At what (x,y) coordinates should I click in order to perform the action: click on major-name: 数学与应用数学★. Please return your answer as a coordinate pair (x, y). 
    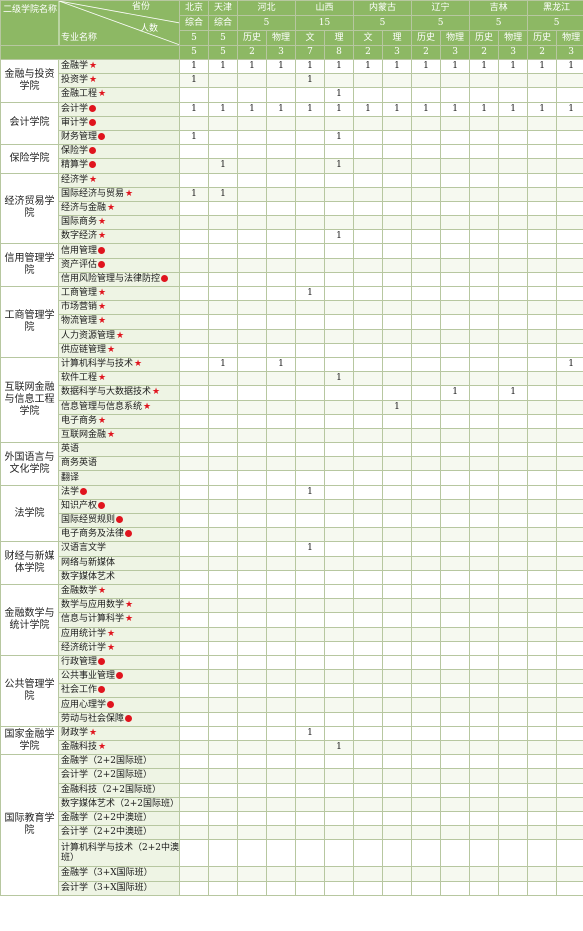
    Looking at the image, I should click on (119, 606).